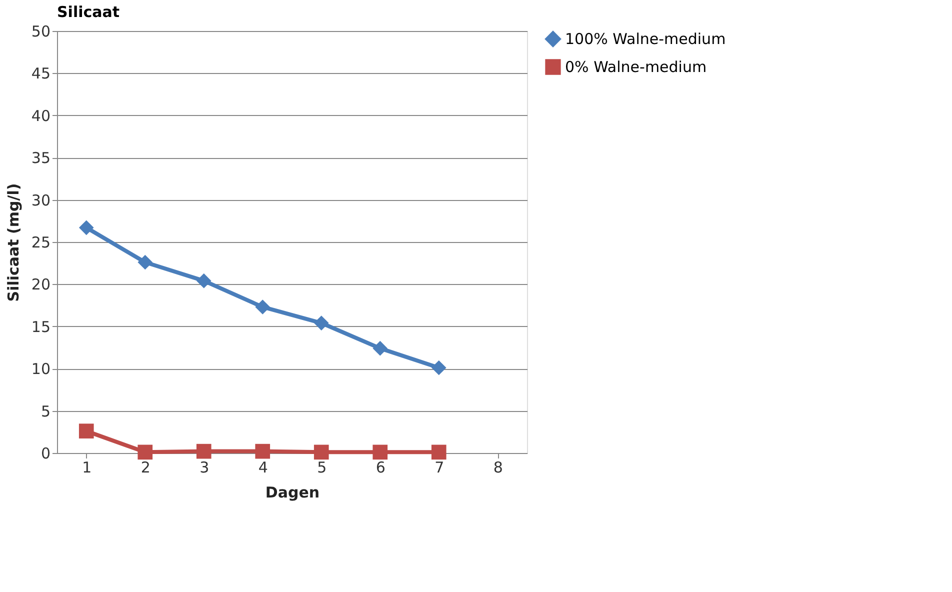 This screenshot has height=592, width=952. I want to click on x-tick-label: 6, so click(381, 467).